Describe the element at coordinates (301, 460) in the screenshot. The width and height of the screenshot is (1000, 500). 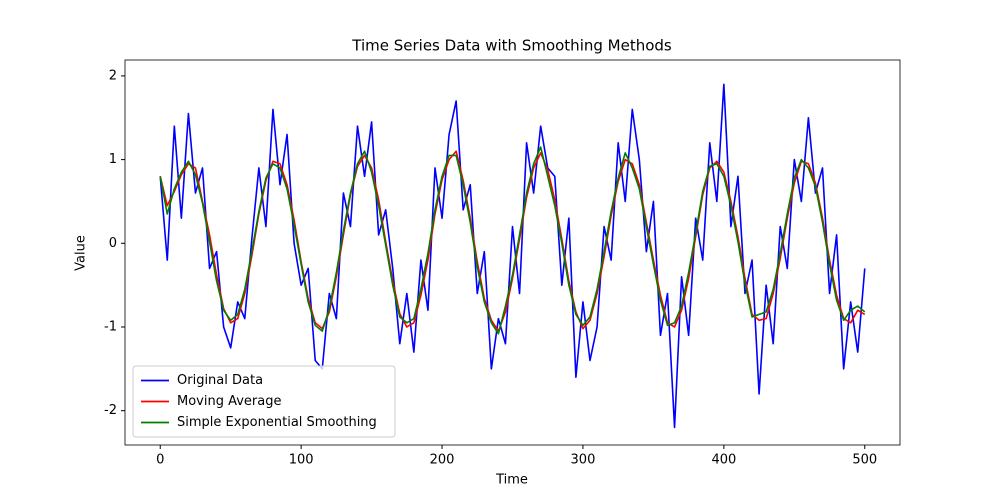
I see `x-tick-label: 100` at that location.